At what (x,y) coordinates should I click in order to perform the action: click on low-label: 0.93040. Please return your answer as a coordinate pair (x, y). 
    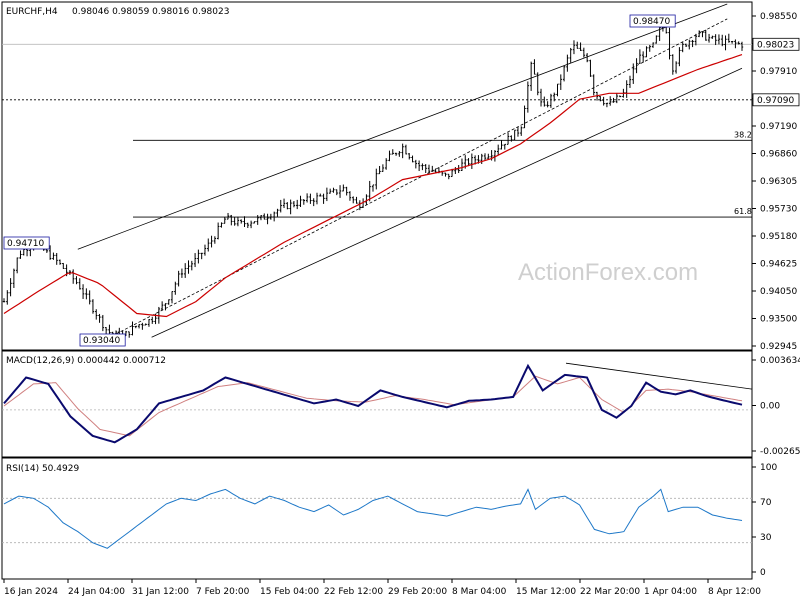
    Looking at the image, I should click on (101, 341).